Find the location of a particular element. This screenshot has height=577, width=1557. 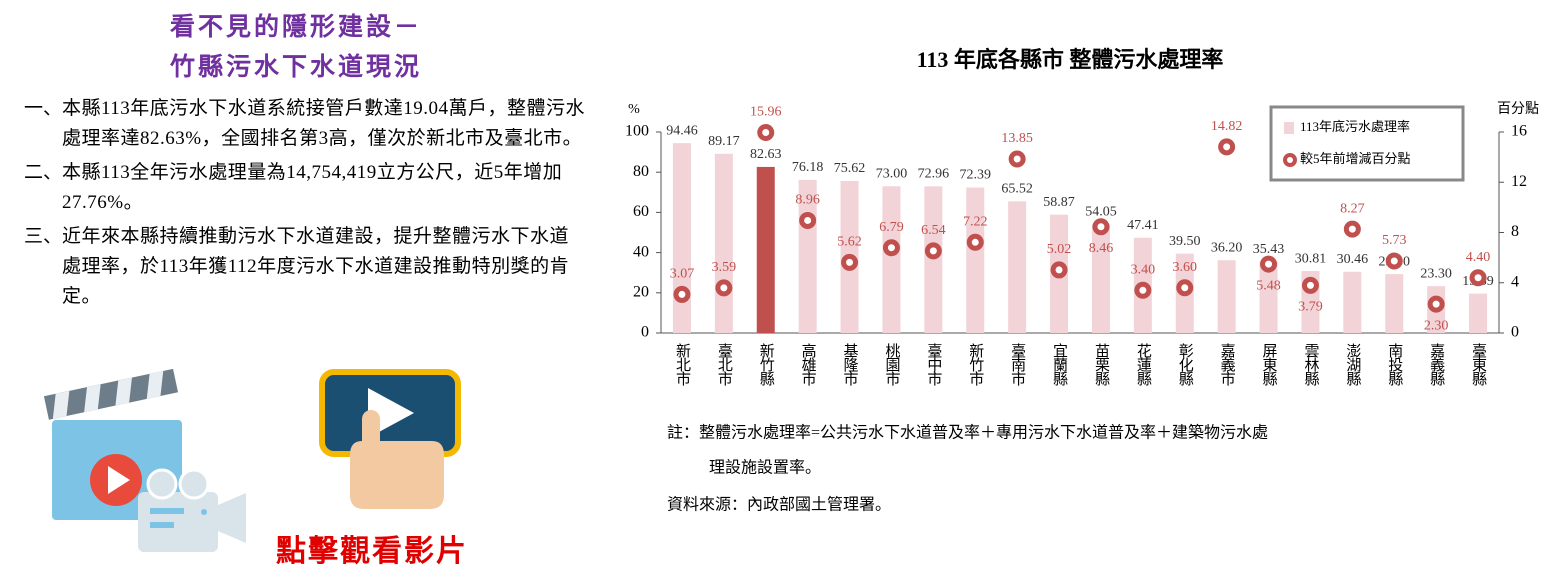

dot-value-label: 8.46 is located at coordinates (1101, 248).